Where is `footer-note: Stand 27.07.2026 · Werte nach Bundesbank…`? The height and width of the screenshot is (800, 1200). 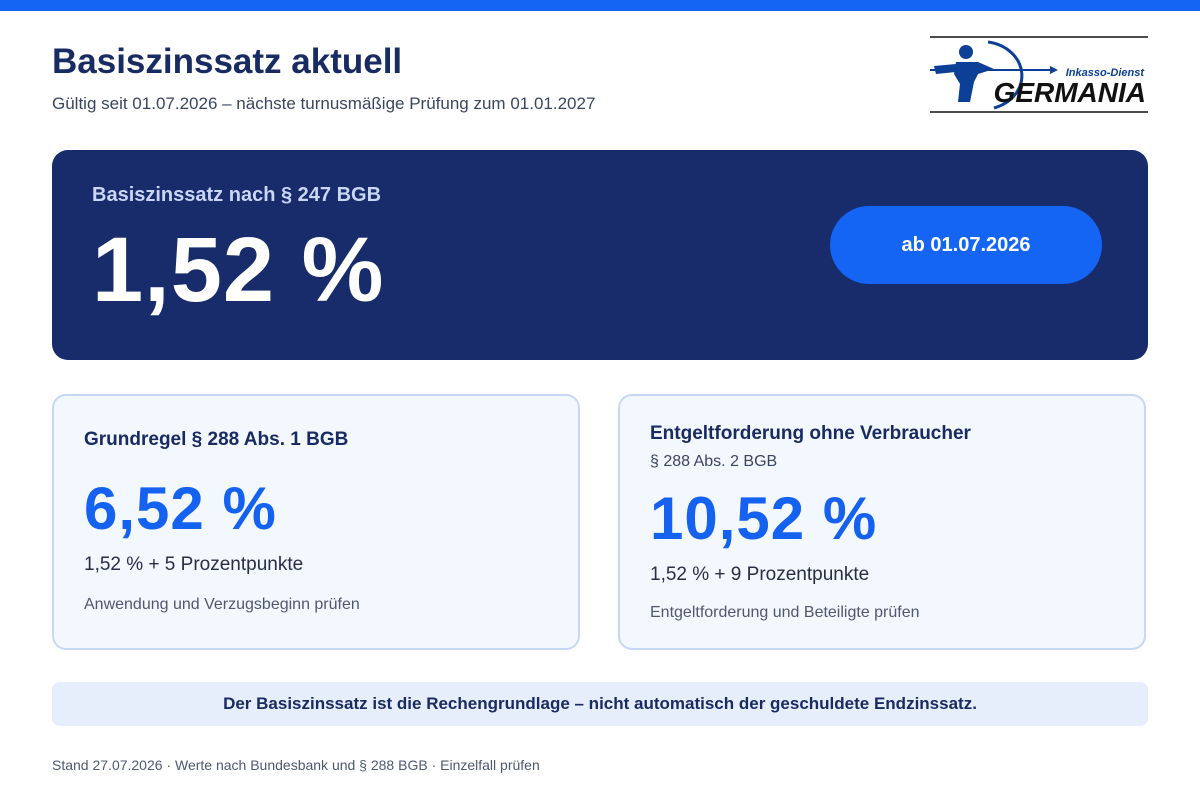 footer-note: Stand 27.07.2026 · Werte nach Bundesbank… is located at coordinates (296, 765).